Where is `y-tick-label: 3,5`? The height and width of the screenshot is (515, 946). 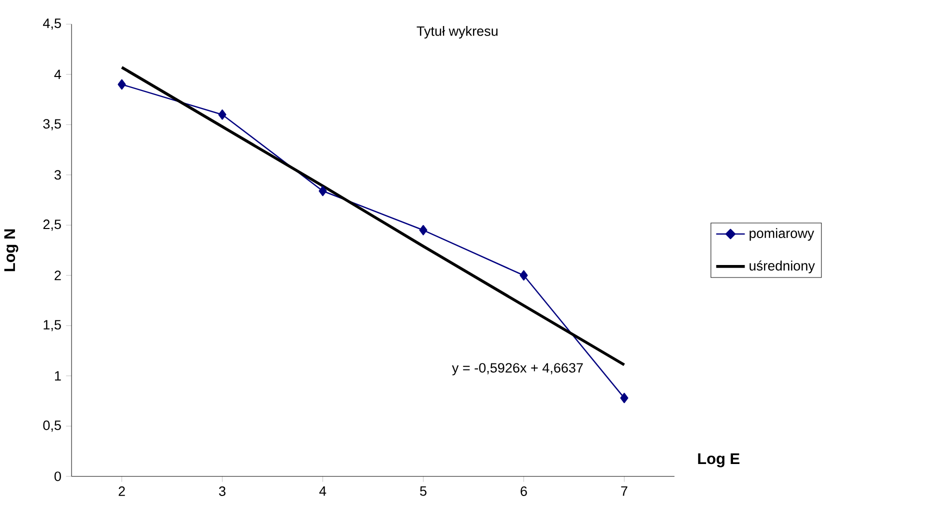 y-tick-label: 3,5 is located at coordinates (52, 124).